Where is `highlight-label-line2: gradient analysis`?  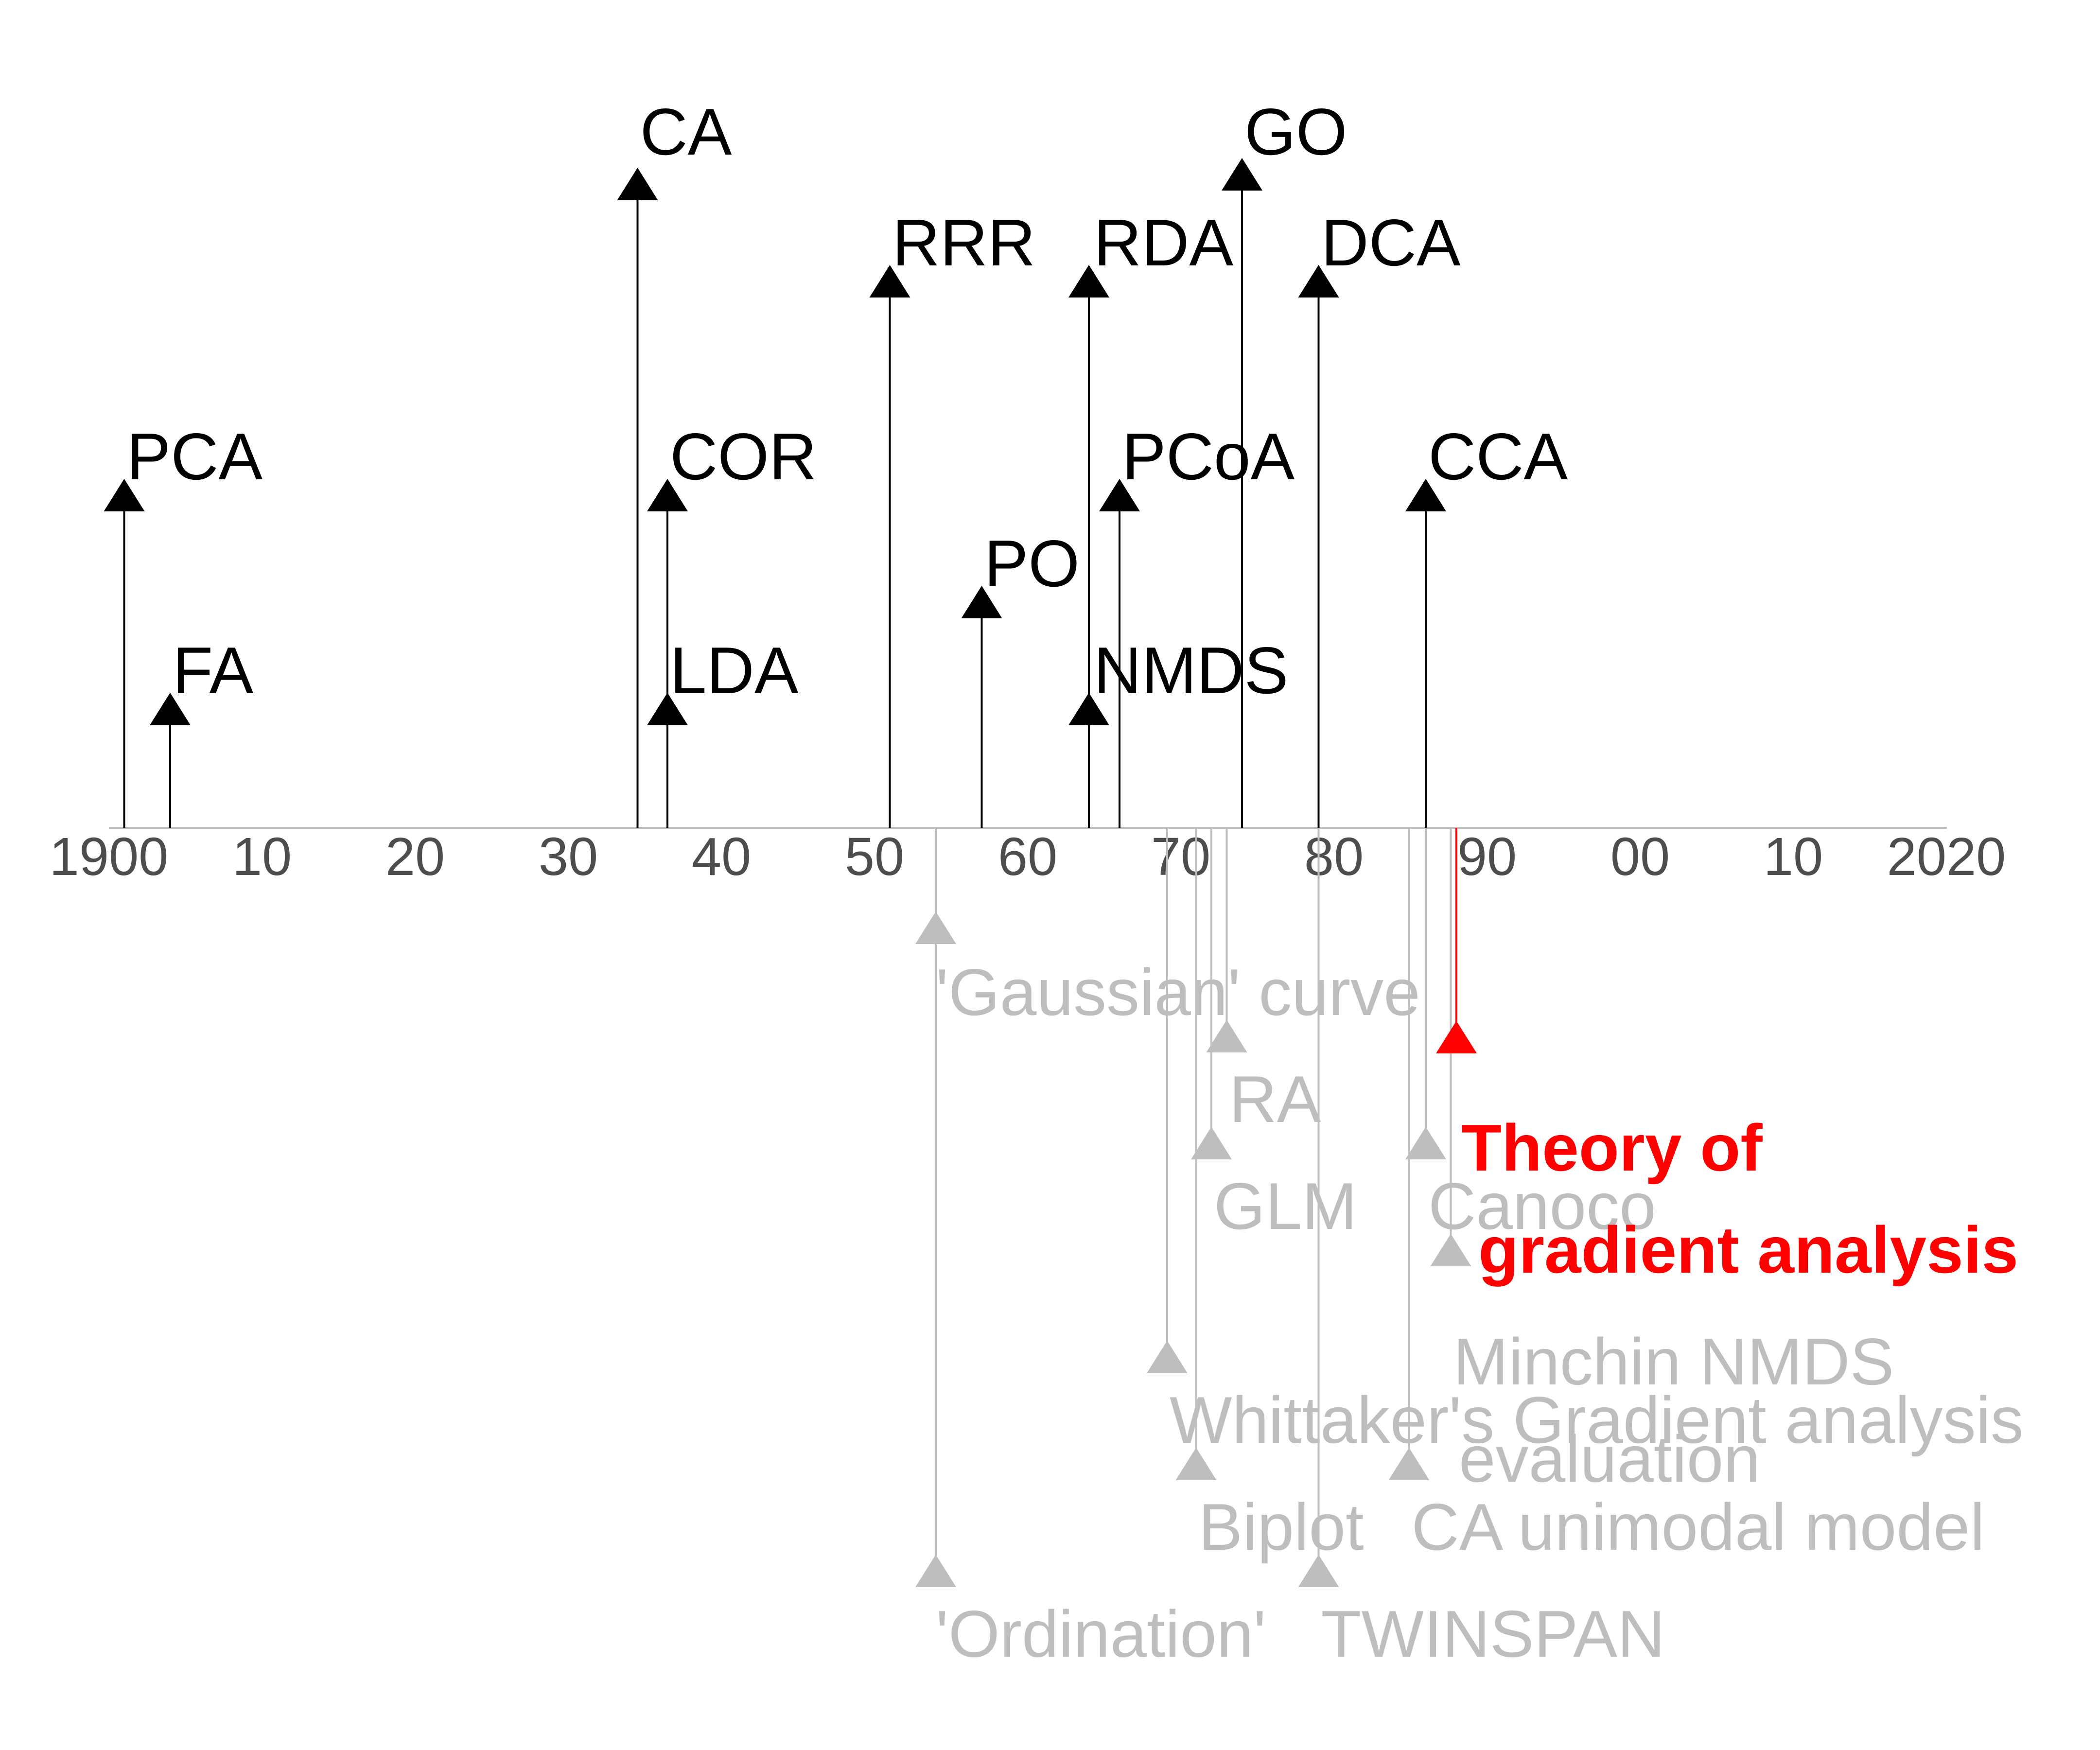
highlight-label-line2: gradient analysis is located at coordinates (1748, 1250).